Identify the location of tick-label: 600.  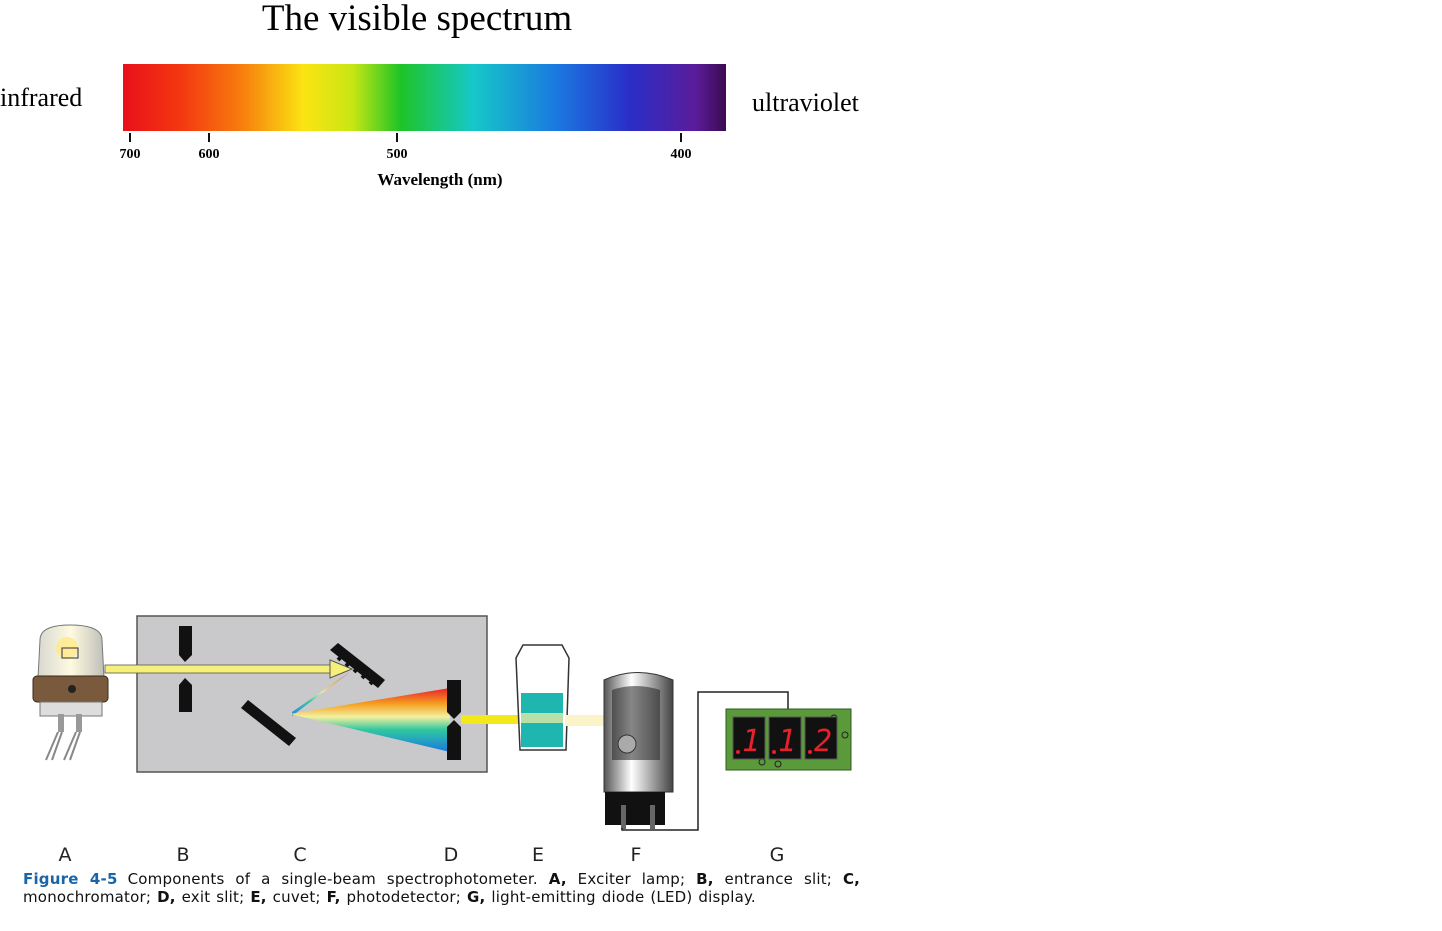
(209, 154).